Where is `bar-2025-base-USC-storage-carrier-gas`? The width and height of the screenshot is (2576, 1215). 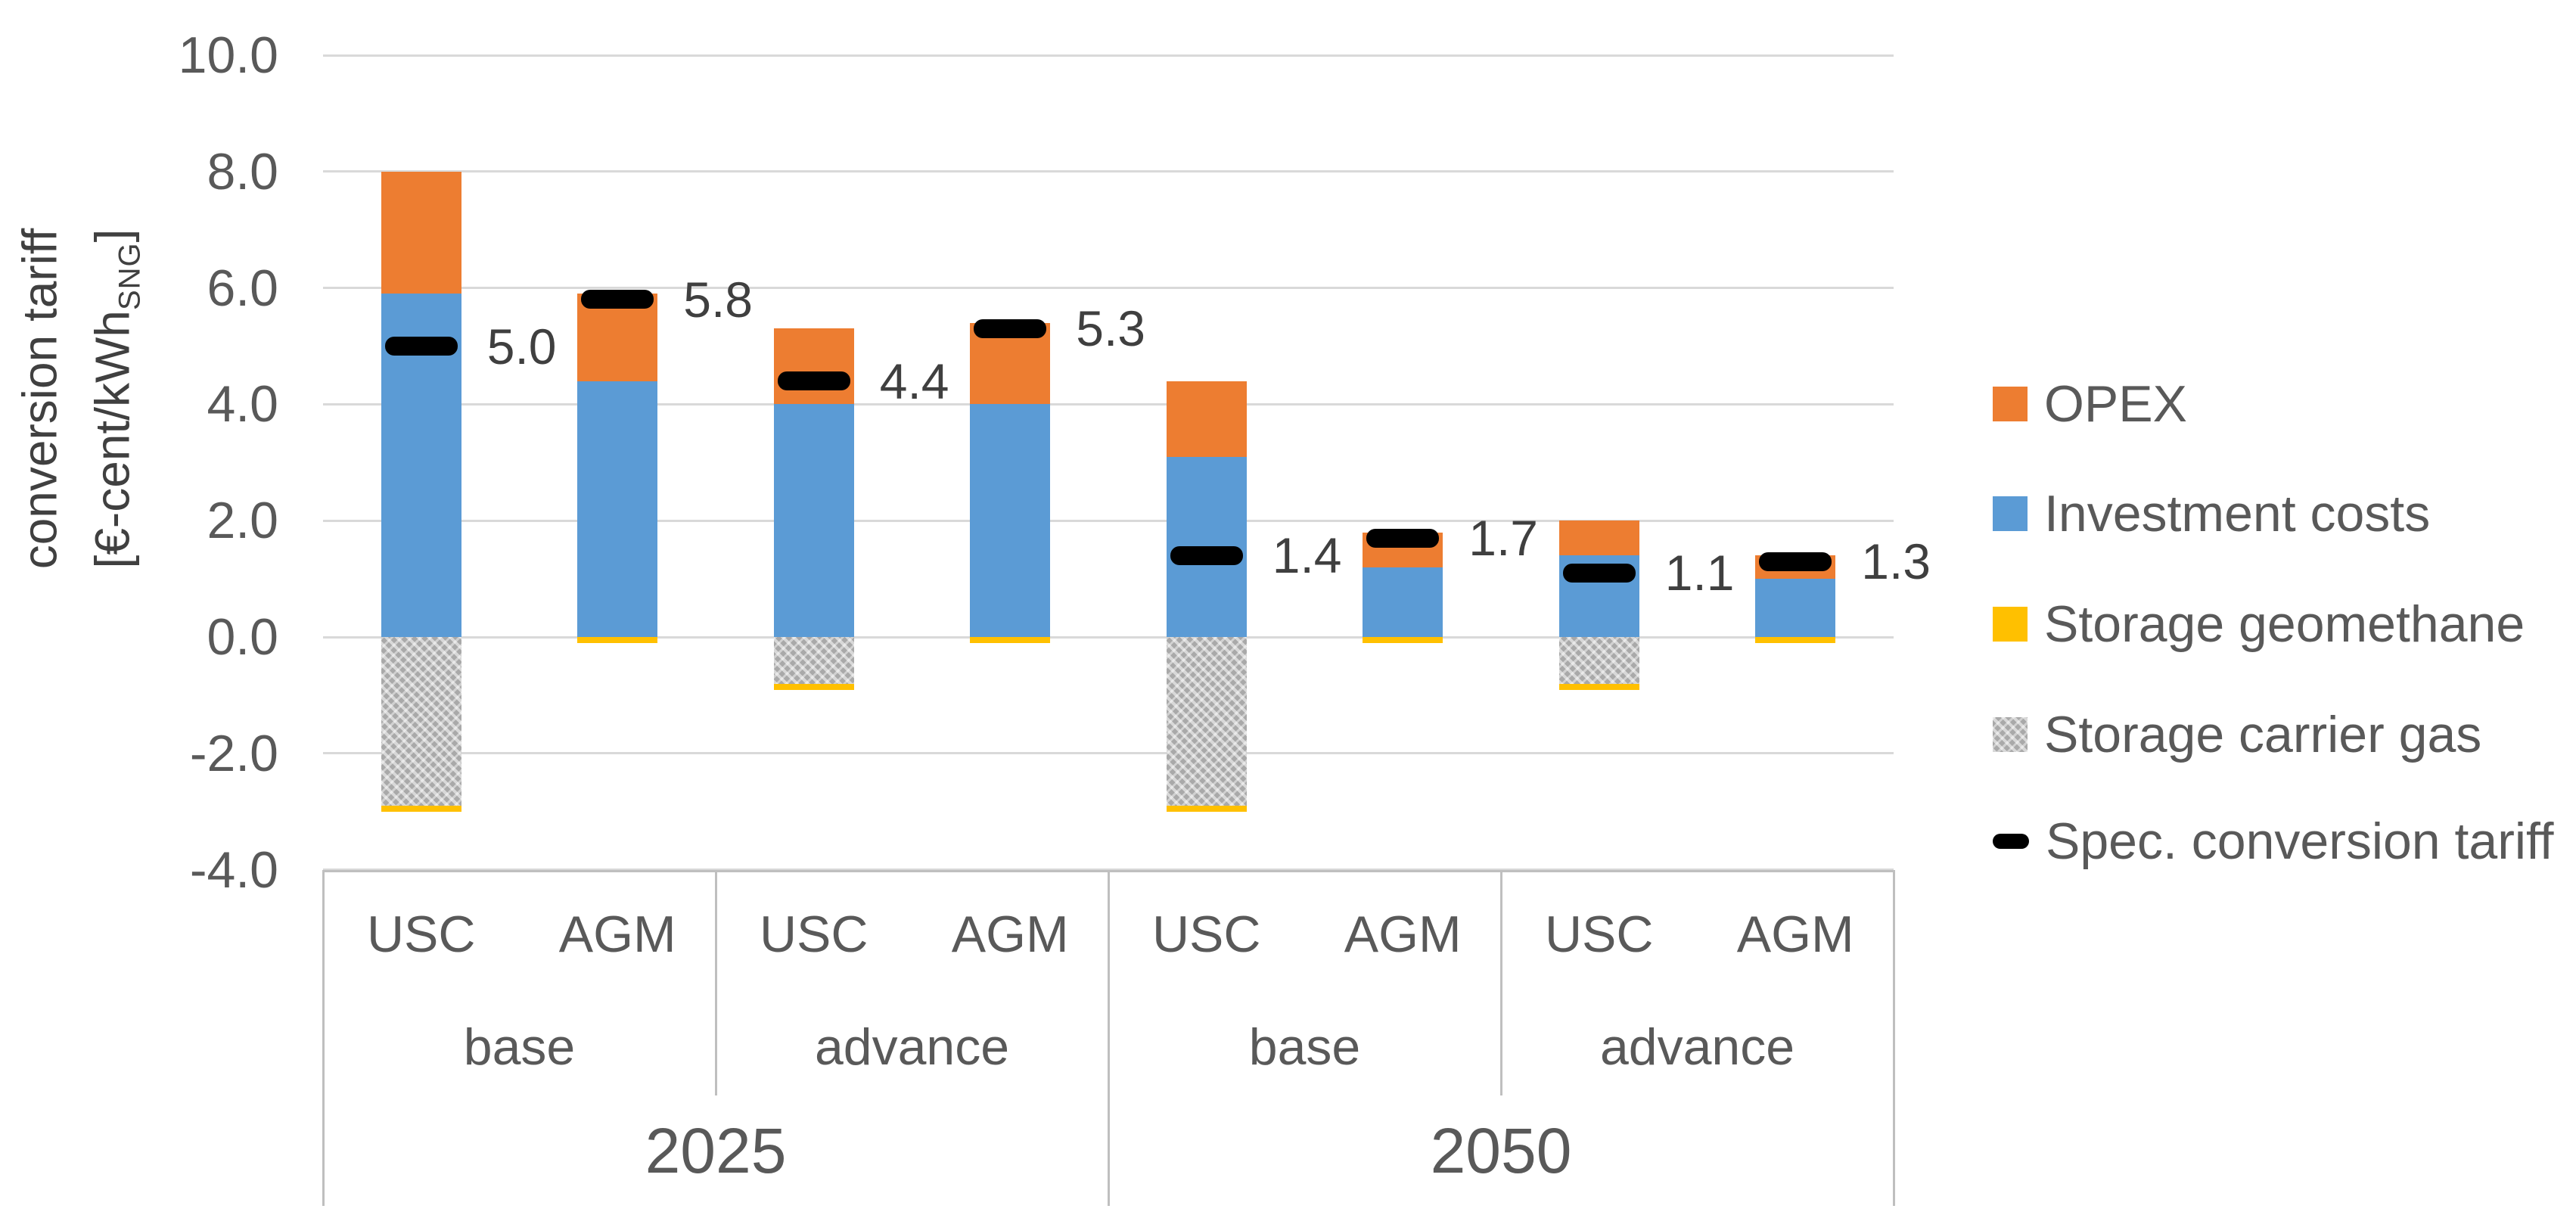 bar-2025-base-USC-storage-carrier-gas is located at coordinates (421, 721).